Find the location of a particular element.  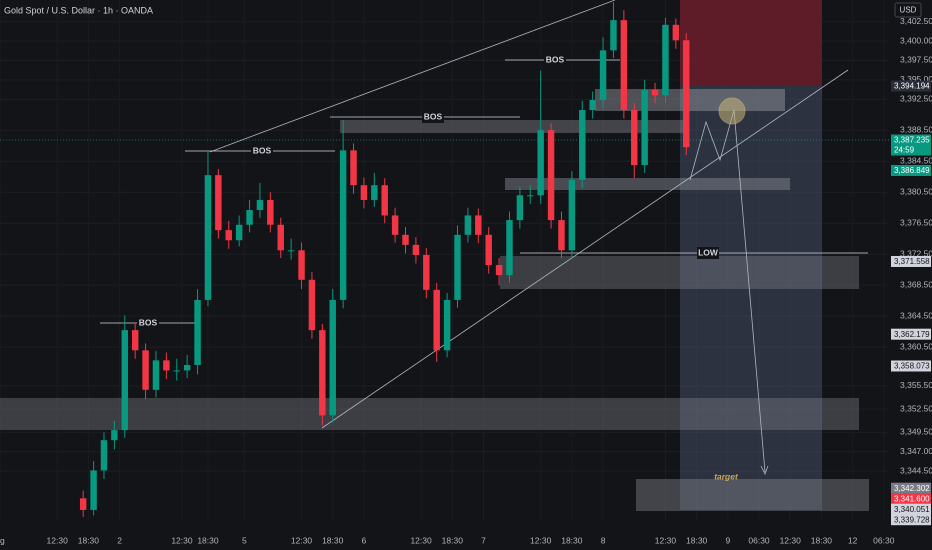

x-tick-label: 5 is located at coordinates (244, 540).